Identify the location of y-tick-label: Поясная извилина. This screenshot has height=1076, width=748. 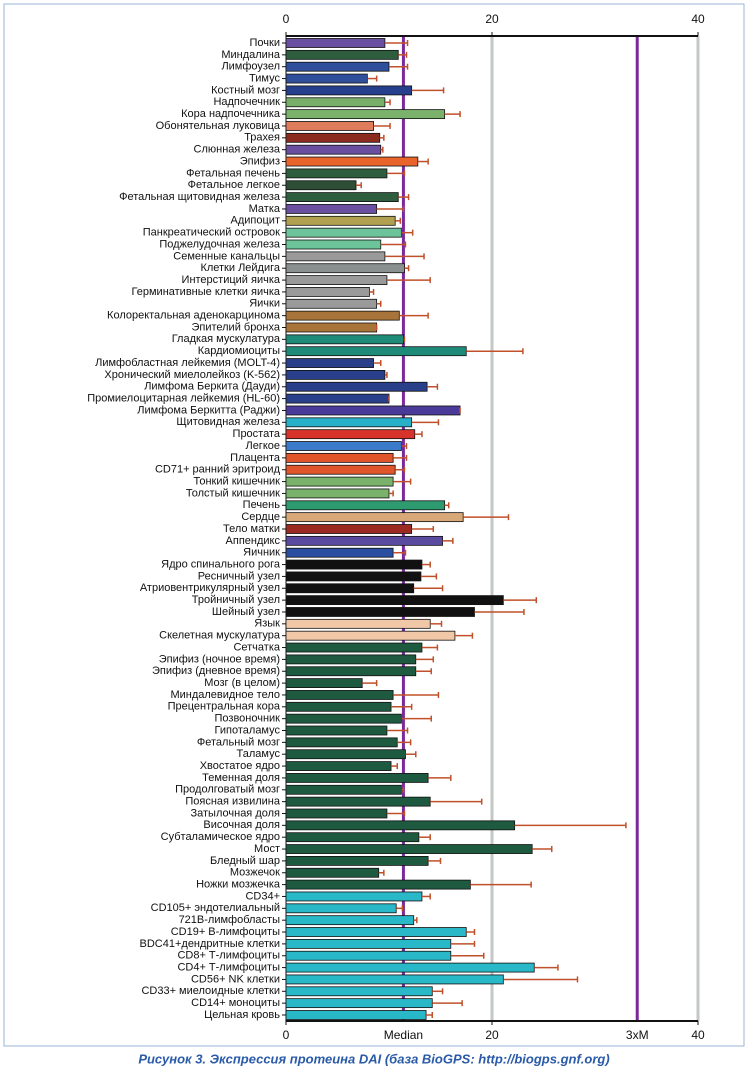
(232, 802).